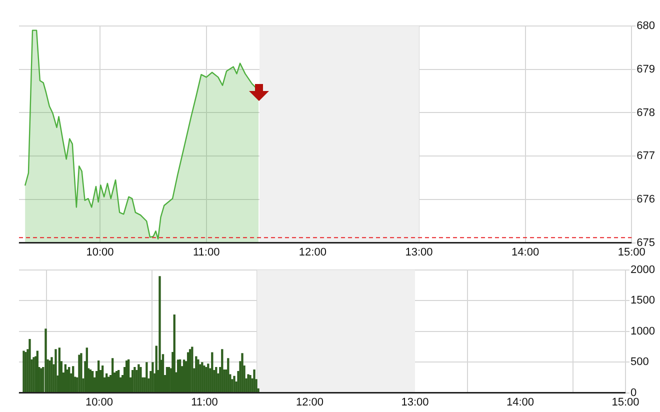 The width and height of the screenshot is (660, 412). Describe the element at coordinates (646, 156) in the screenshot. I see `y-tick-label: 677` at that location.